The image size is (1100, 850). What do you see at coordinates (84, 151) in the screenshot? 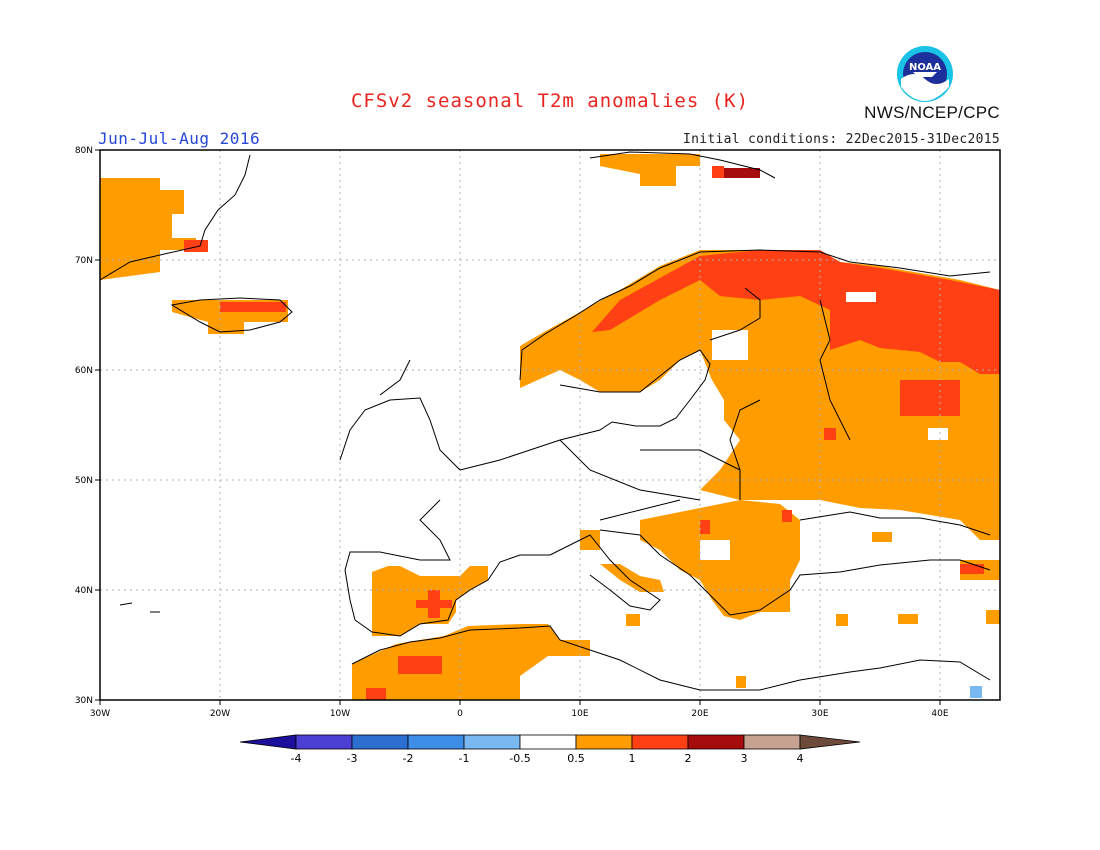
I see `lat-tick-label: 80N` at bounding box center [84, 151].